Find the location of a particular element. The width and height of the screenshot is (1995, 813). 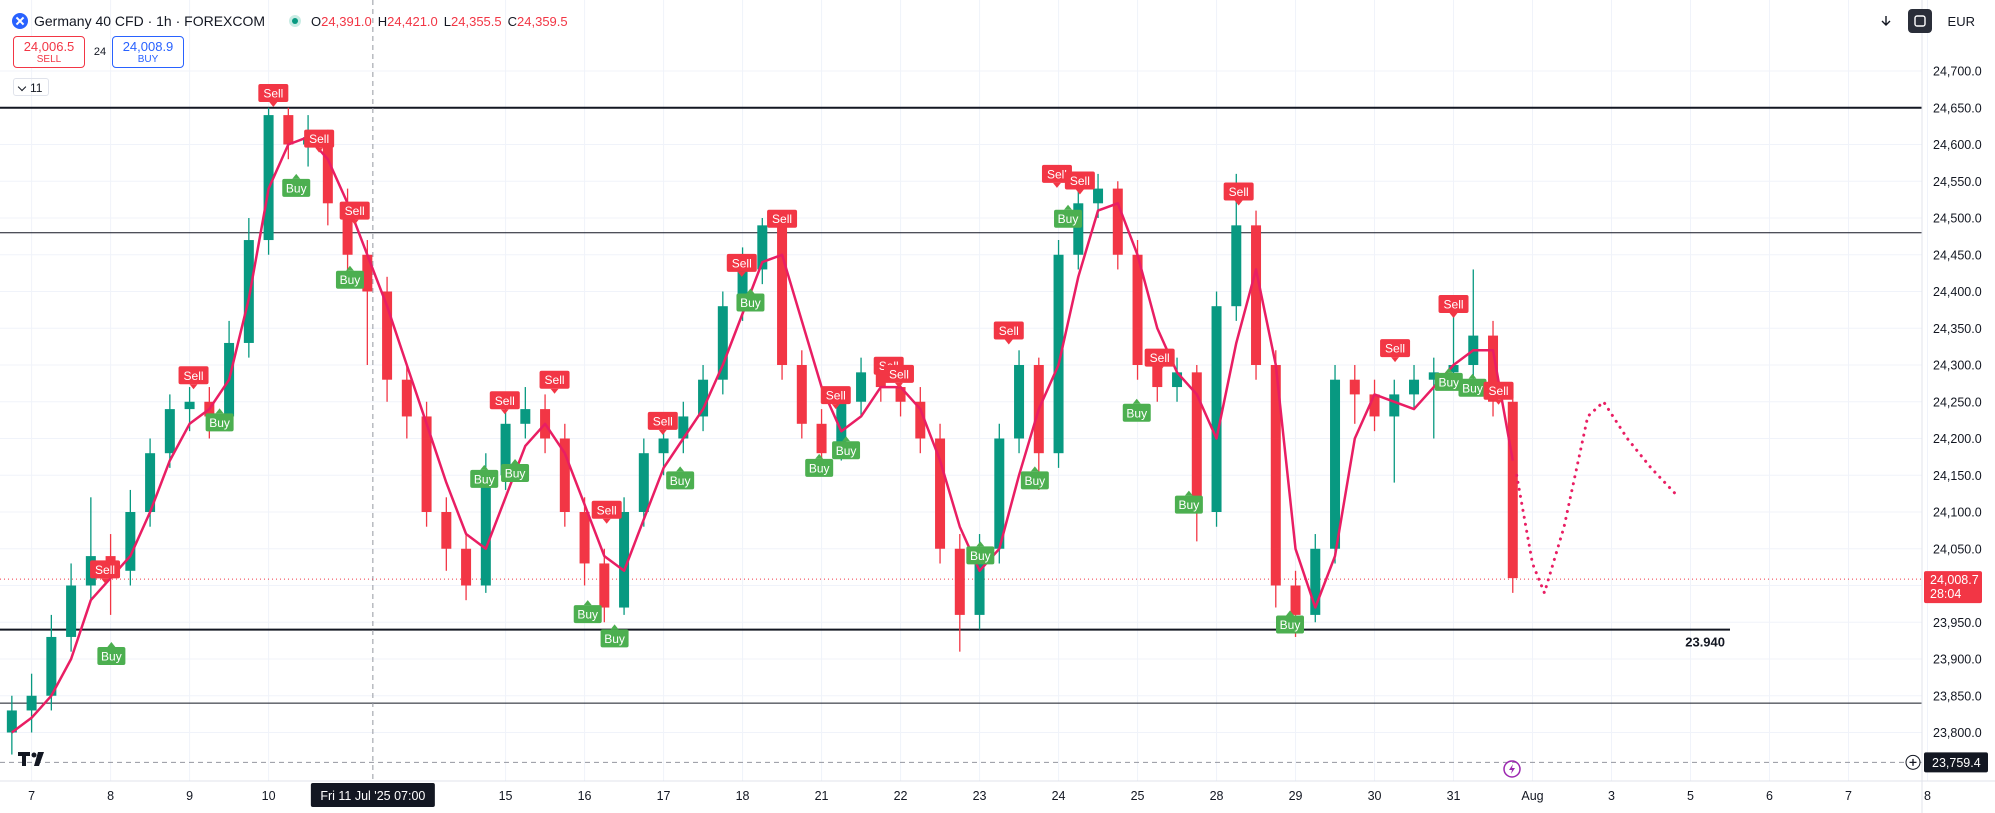

fullscreen-button is located at coordinates (1919, 21).